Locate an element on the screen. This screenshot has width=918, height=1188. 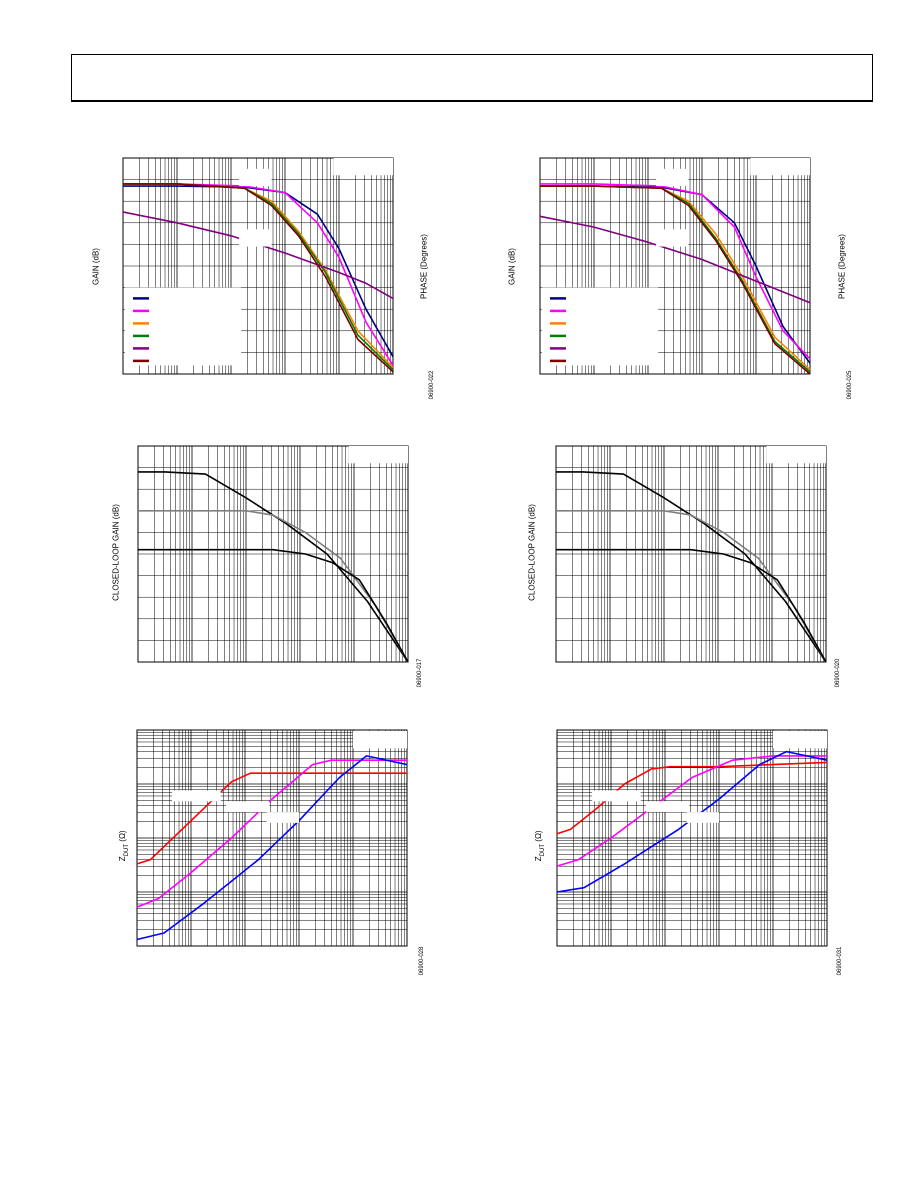
phase-axis-label-a: PHASE (Degrees) is located at coordinates (424, 266).